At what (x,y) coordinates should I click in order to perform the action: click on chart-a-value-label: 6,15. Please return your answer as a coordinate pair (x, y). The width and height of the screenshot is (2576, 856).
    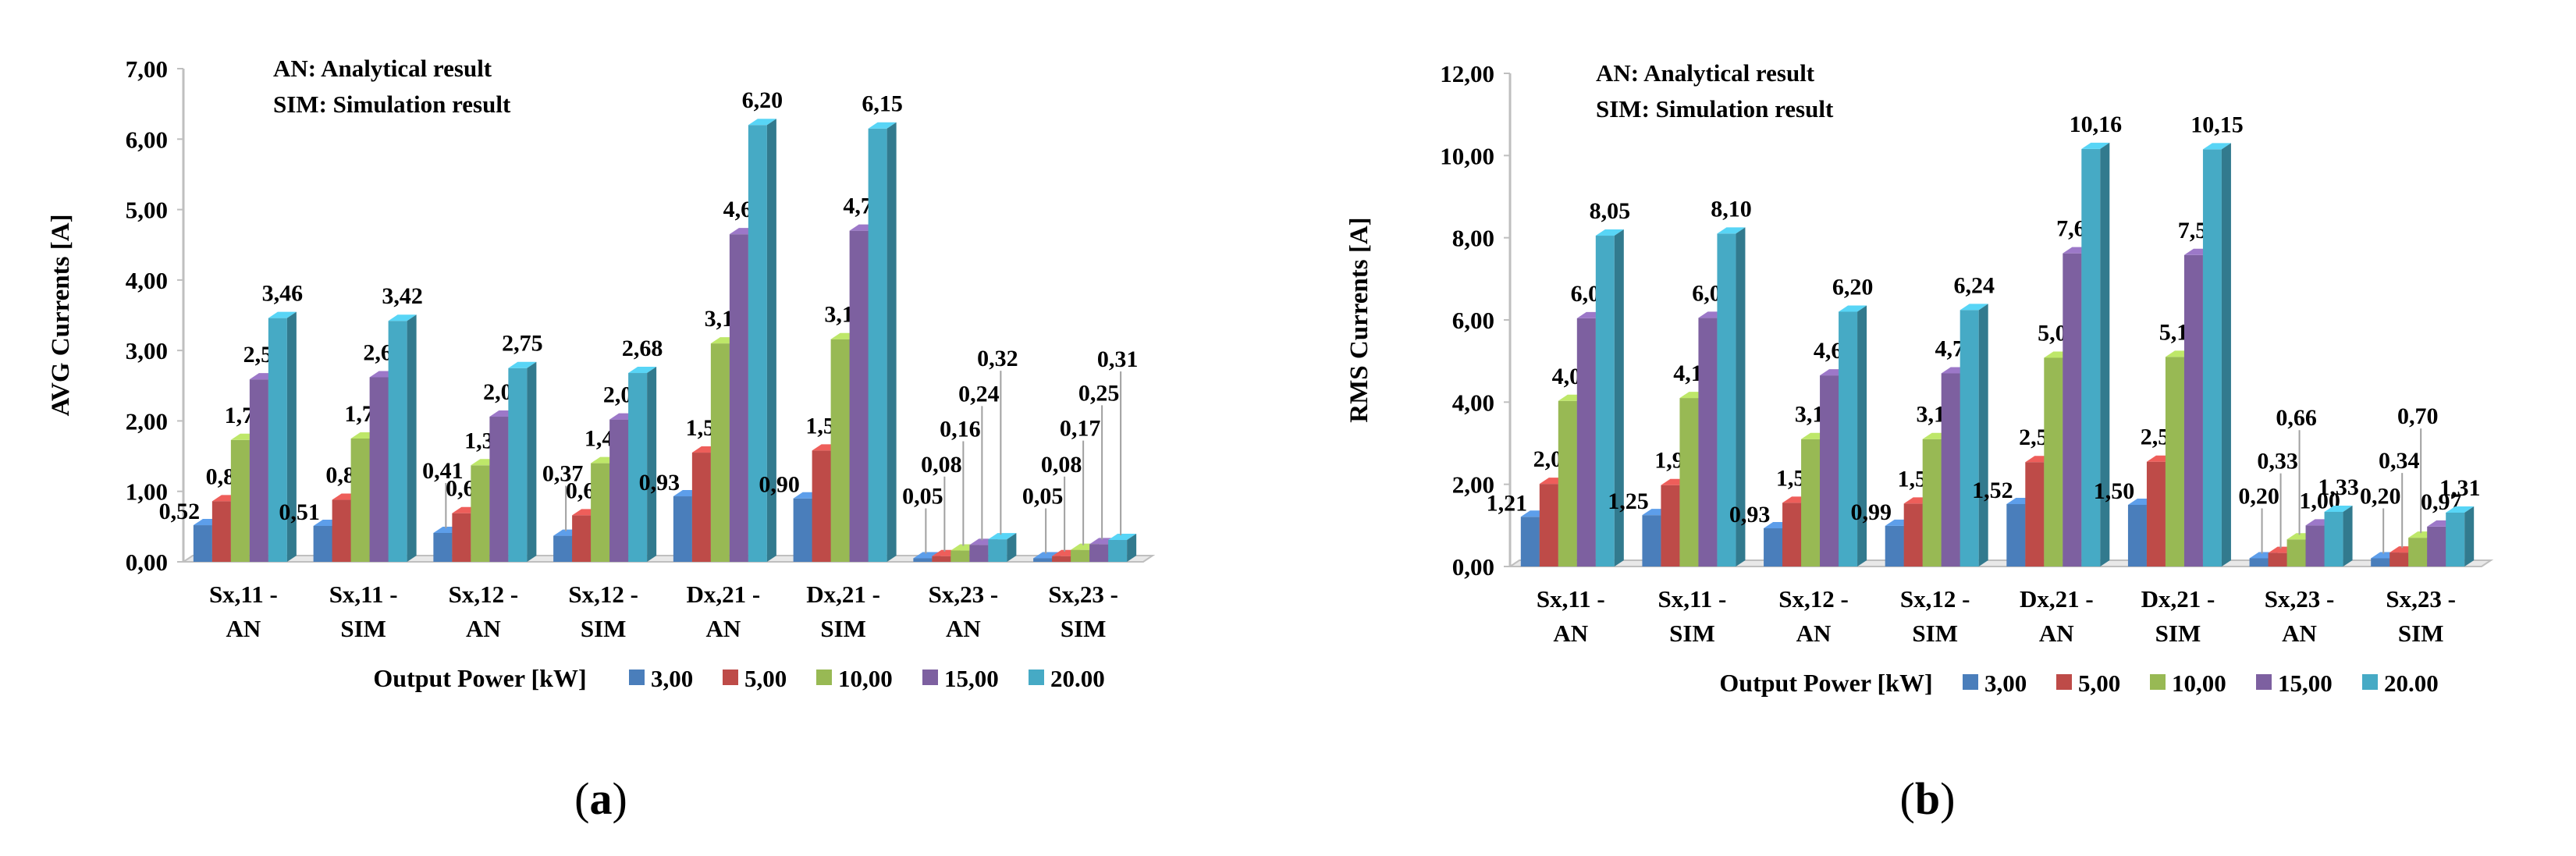
    Looking at the image, I should click on (883, 104).